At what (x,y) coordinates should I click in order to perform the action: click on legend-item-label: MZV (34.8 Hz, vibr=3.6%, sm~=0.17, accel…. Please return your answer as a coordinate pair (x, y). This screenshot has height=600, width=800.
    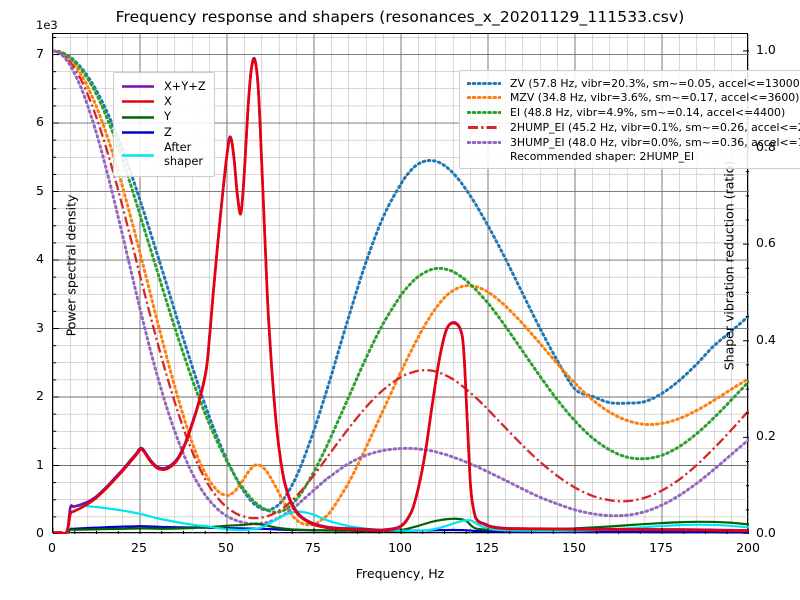
    Looking at the image, I should click on (655, 98).